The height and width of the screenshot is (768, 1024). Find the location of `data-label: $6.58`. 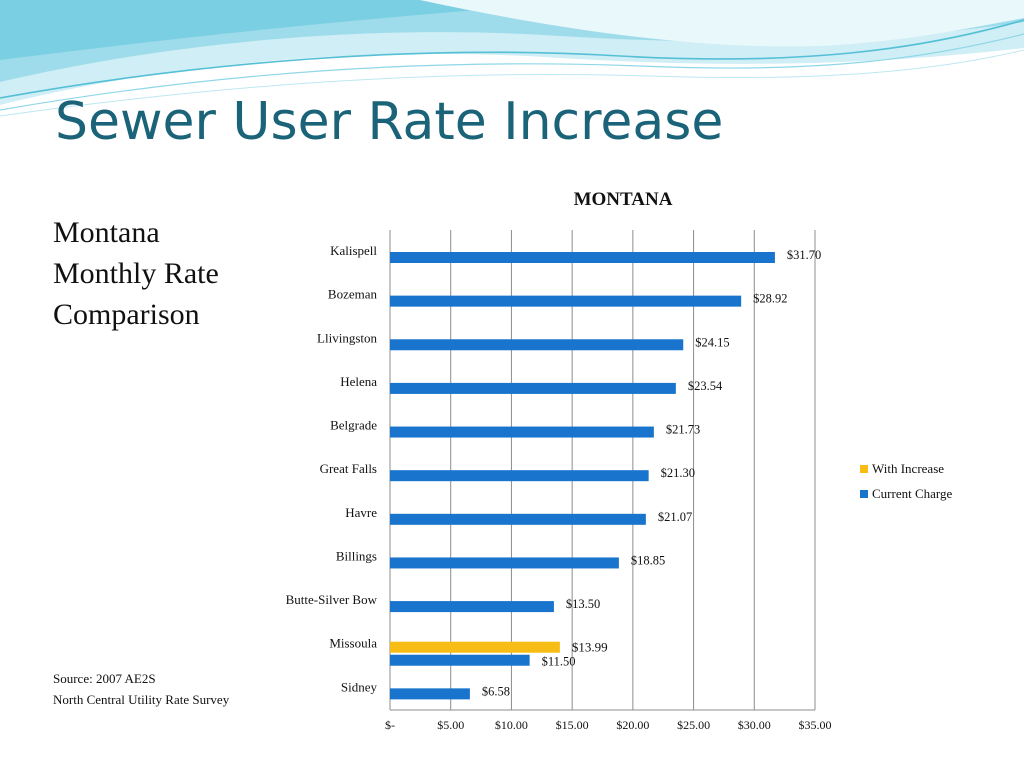

data-label: $6.58 is located at coordinates (496, 691).